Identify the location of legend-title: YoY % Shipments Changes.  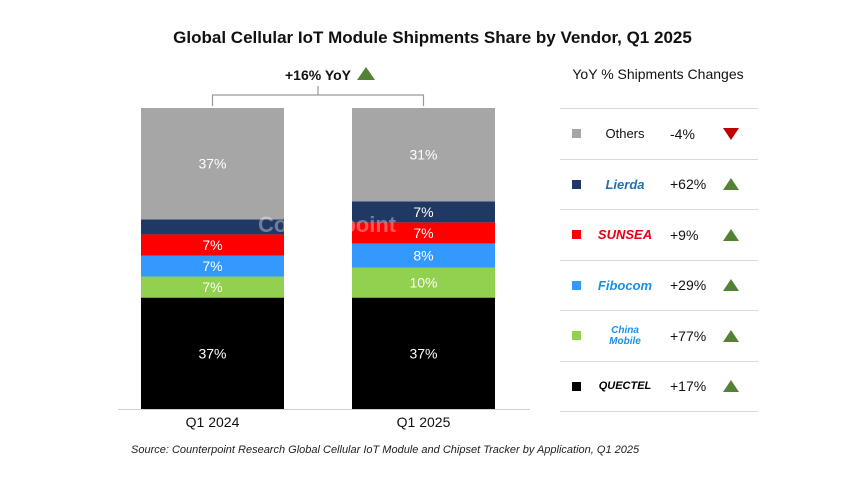
(658, 74).